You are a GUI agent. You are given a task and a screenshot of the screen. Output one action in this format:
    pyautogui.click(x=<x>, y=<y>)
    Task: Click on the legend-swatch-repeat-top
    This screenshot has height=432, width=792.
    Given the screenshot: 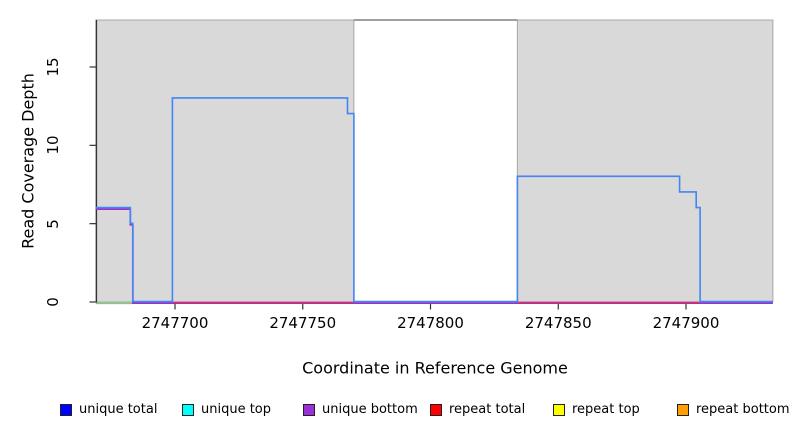 What is the action you would take?
    pyautogui.click(x=559, y=409)
    